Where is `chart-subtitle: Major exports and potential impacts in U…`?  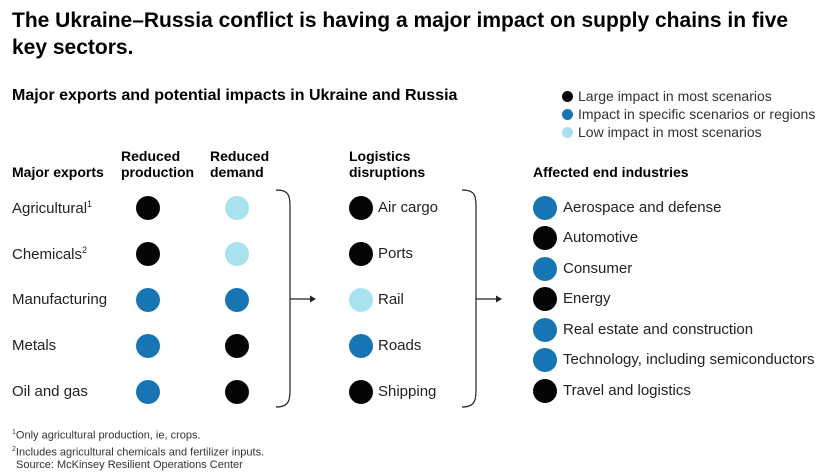 chart-subtitle: Major exports and potential impacts in U… is located at coordinates (235, 95).